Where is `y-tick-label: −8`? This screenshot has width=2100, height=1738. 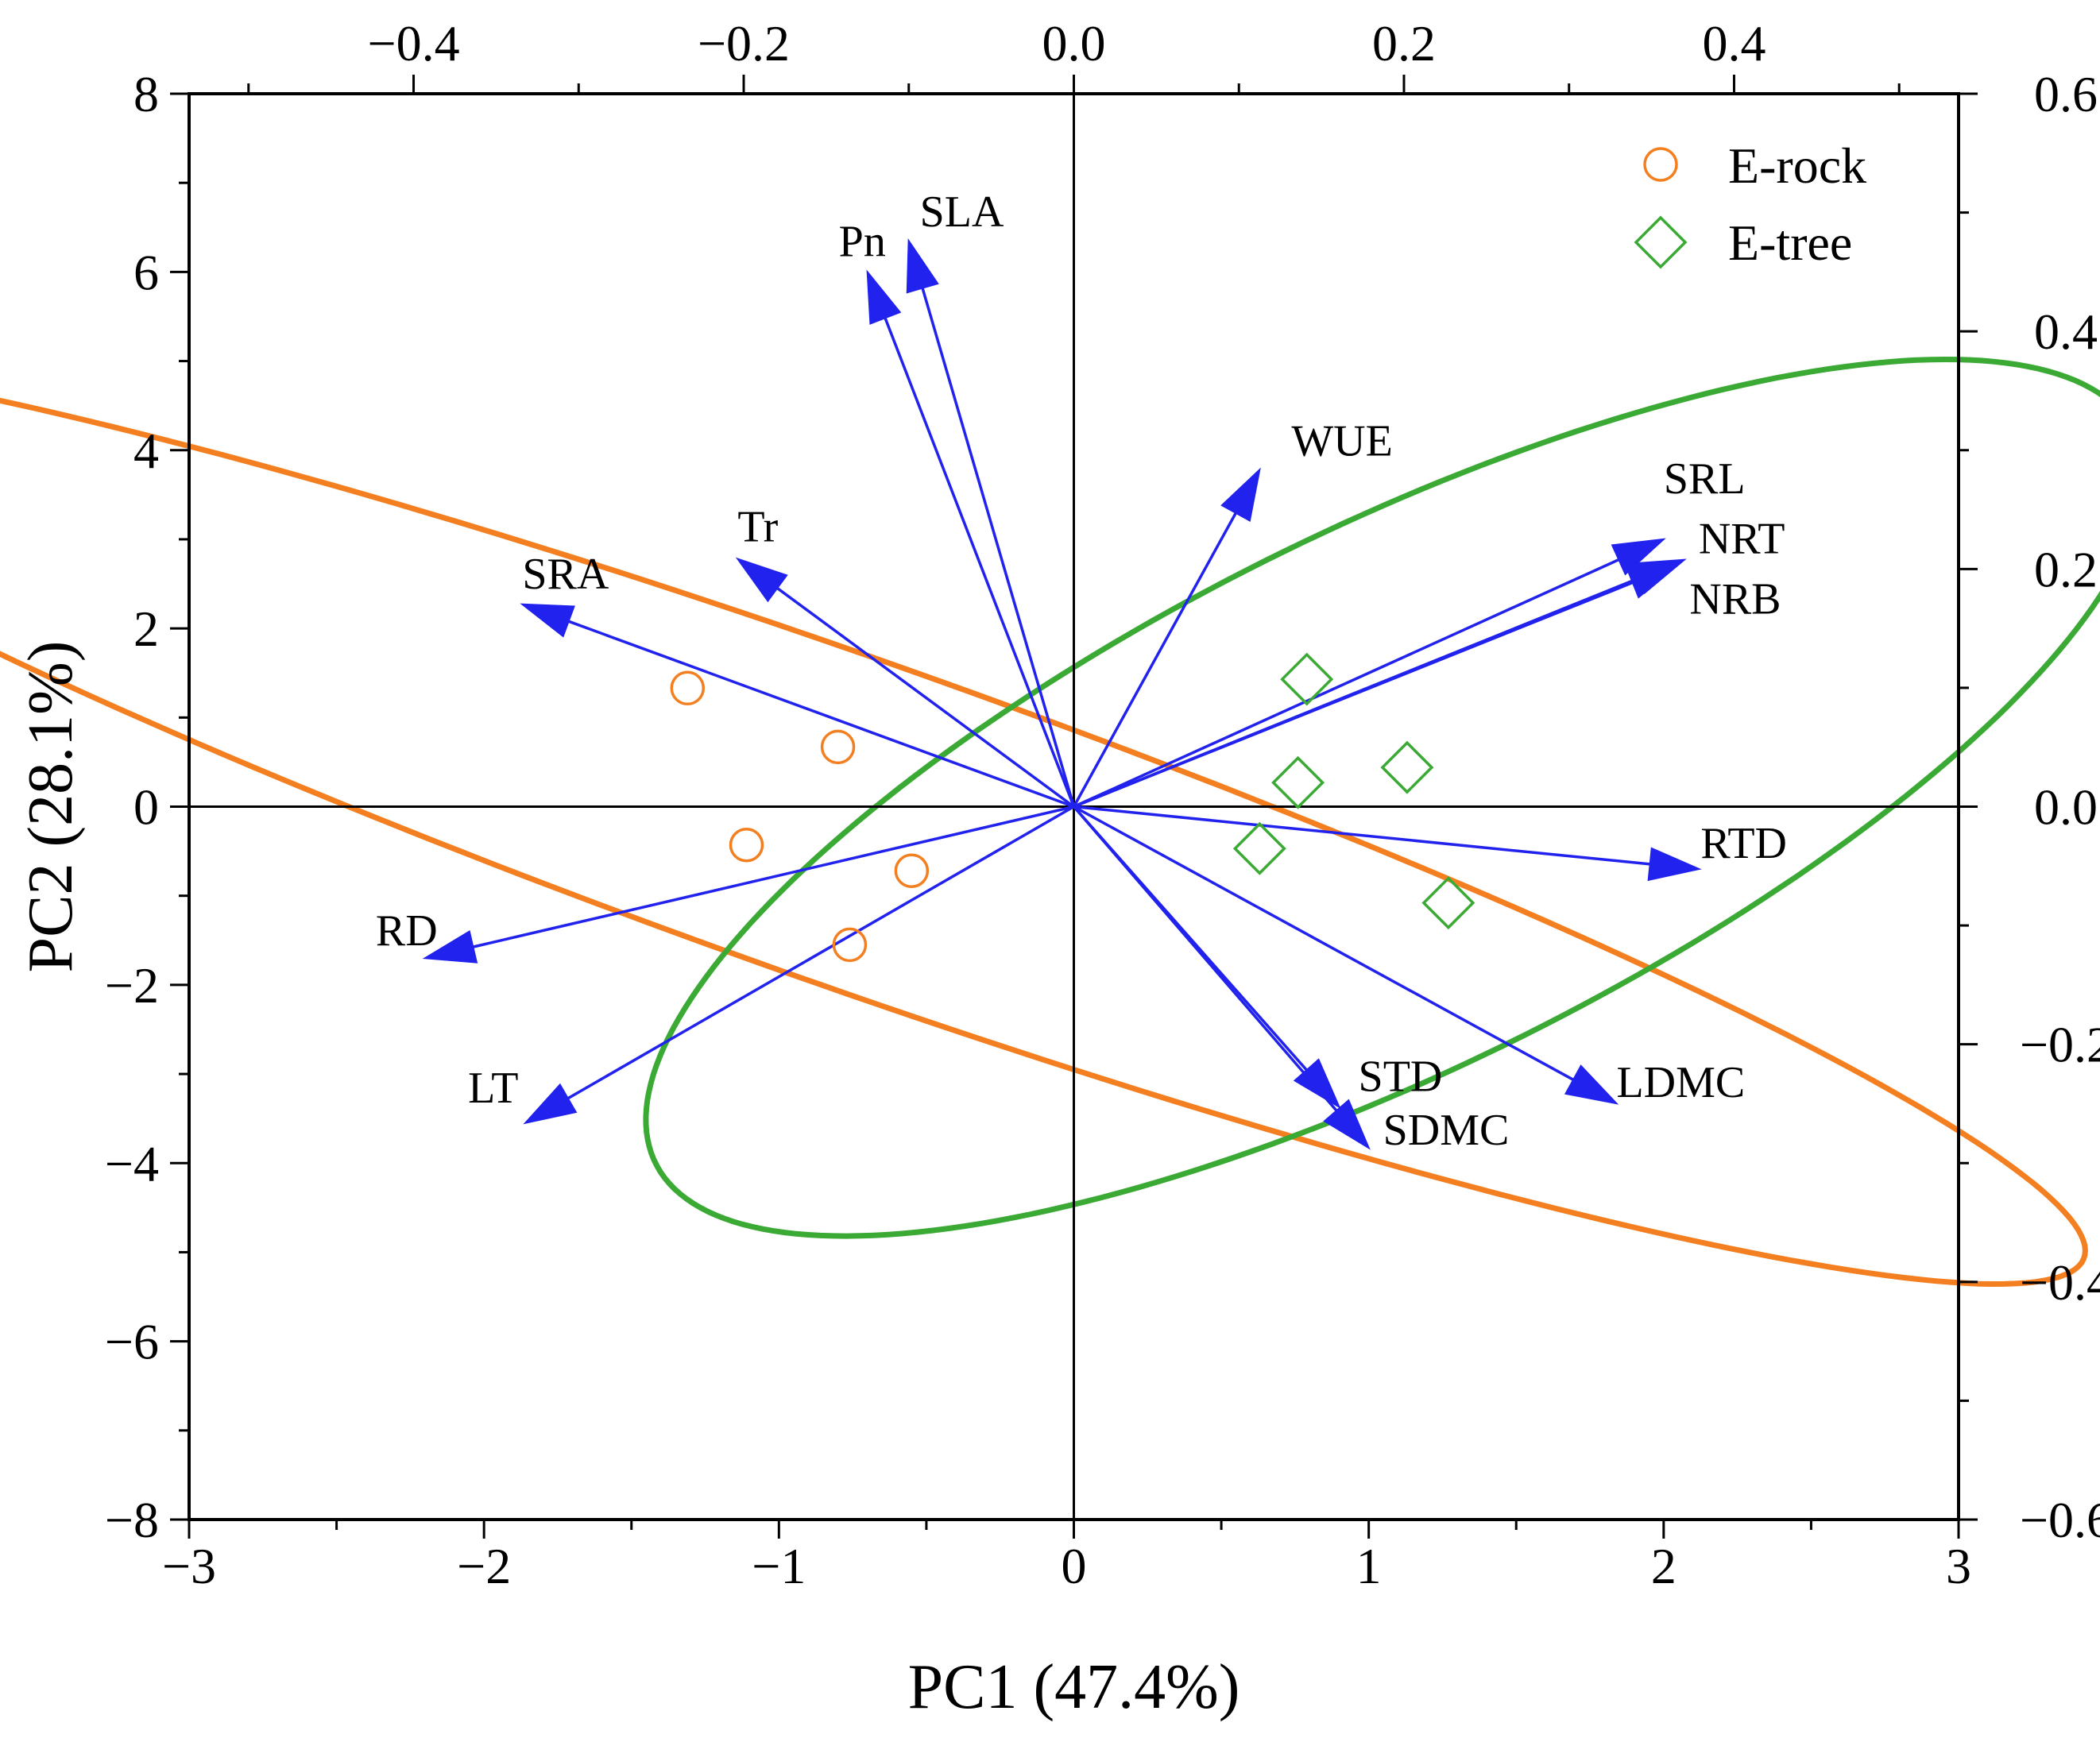 y-tick-label: −8 is located at coordinates (132, 1520).